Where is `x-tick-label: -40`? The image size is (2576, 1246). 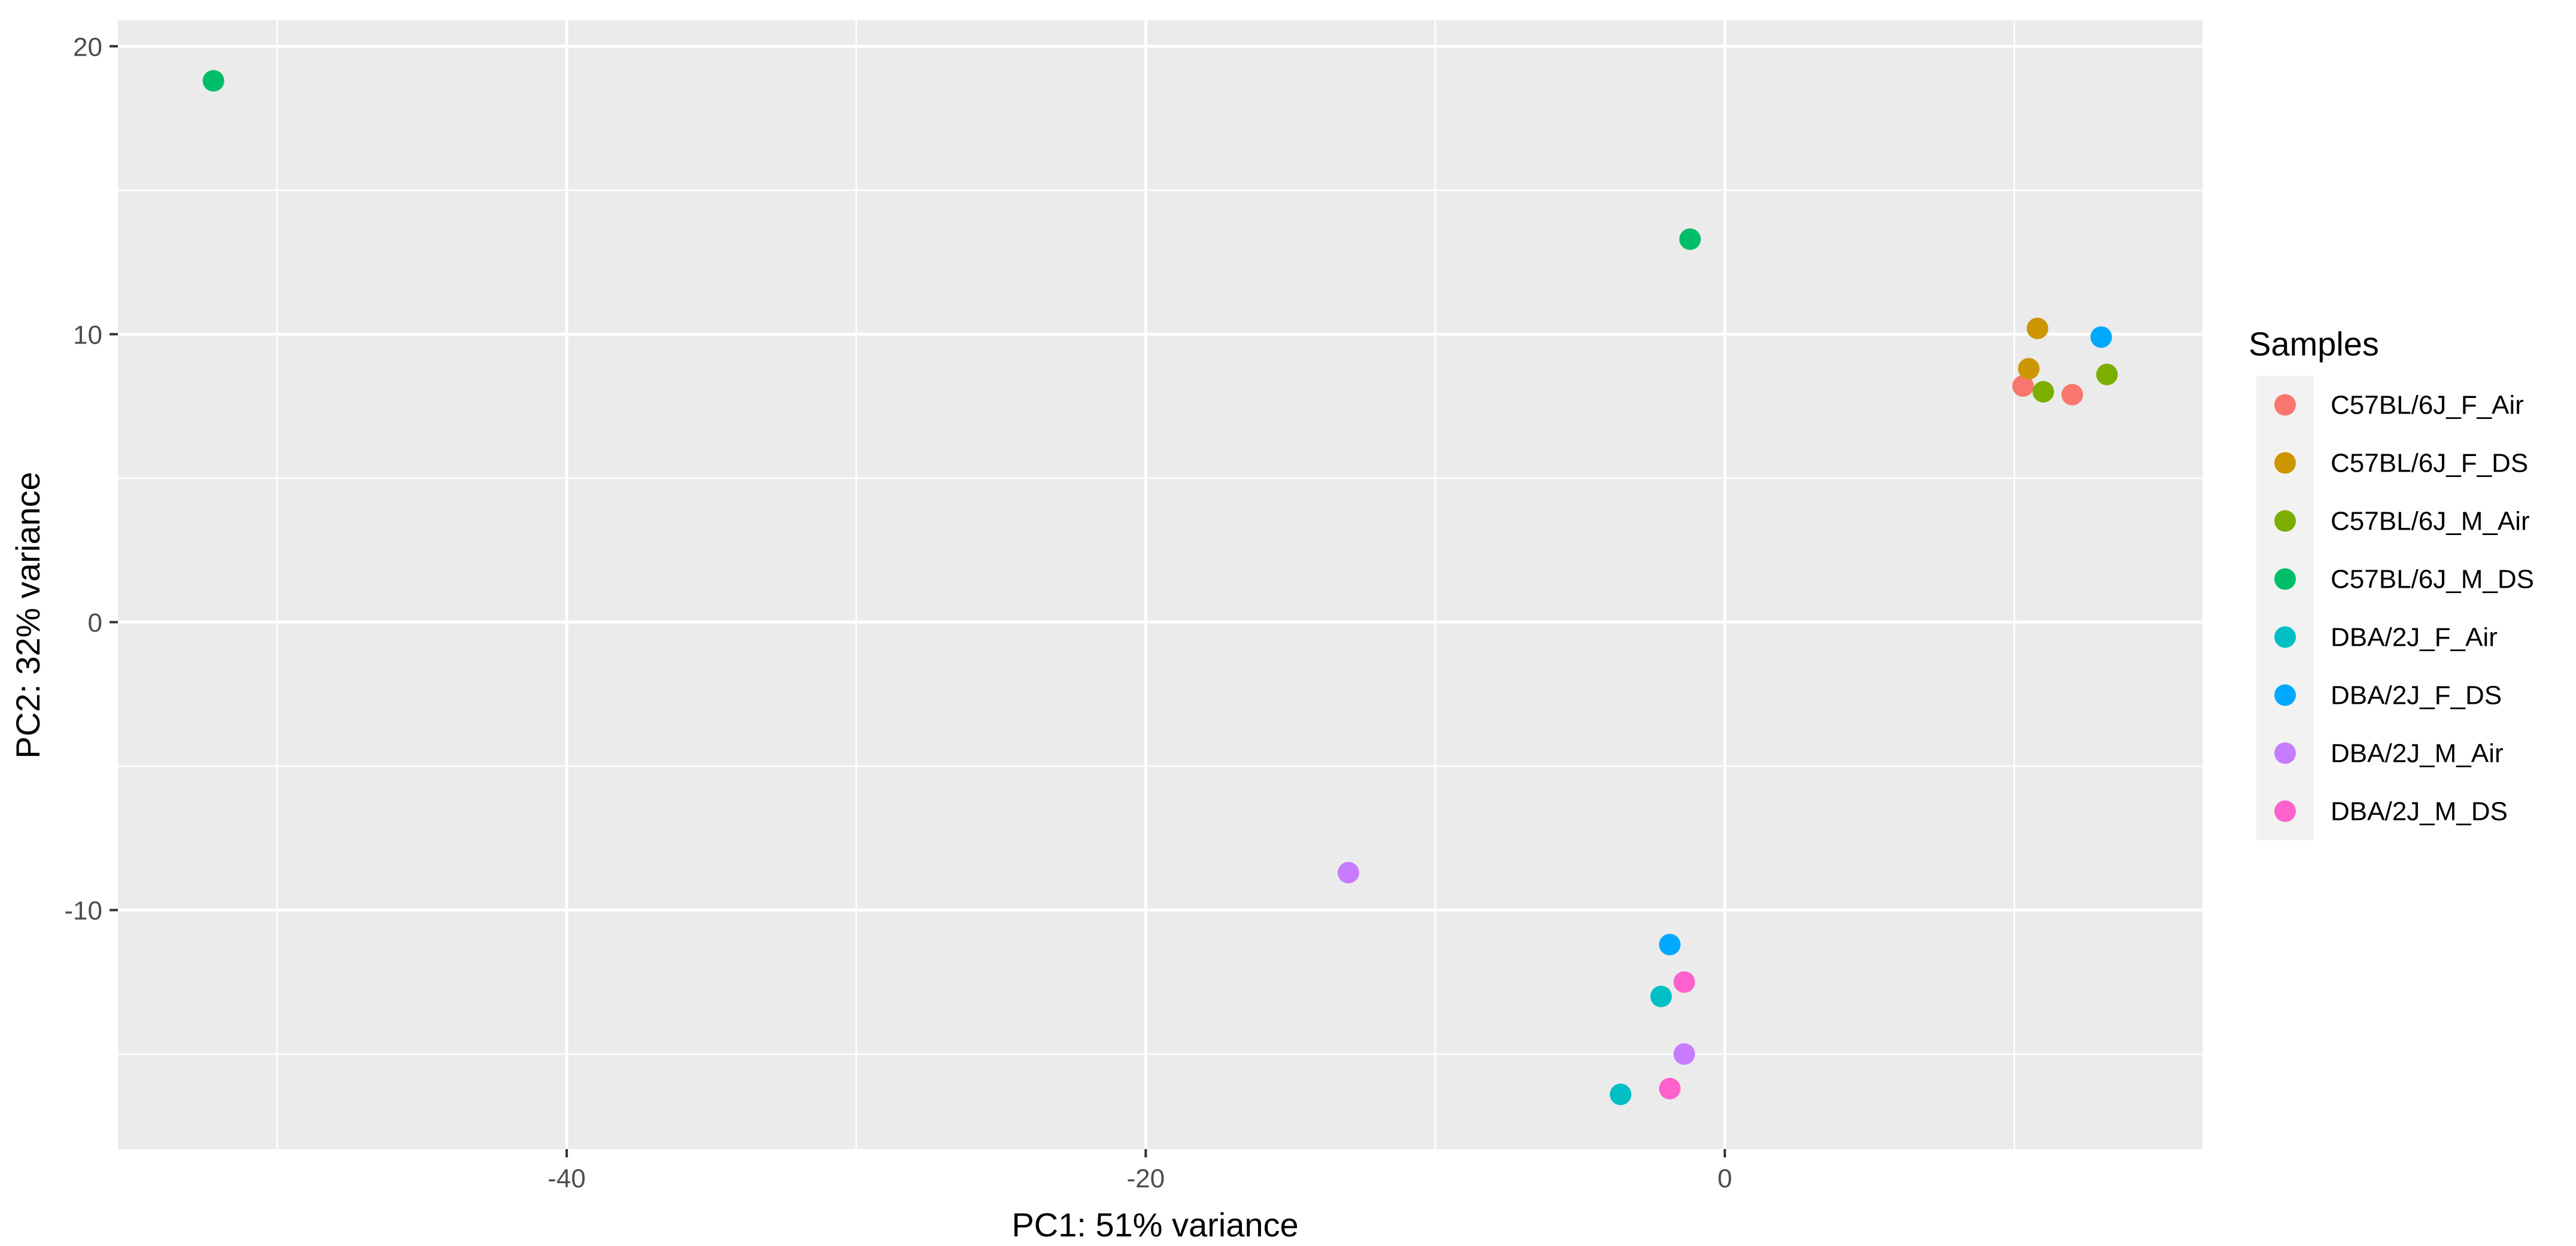 x-tick-label: -40 is located at coordinates (567, 1178).